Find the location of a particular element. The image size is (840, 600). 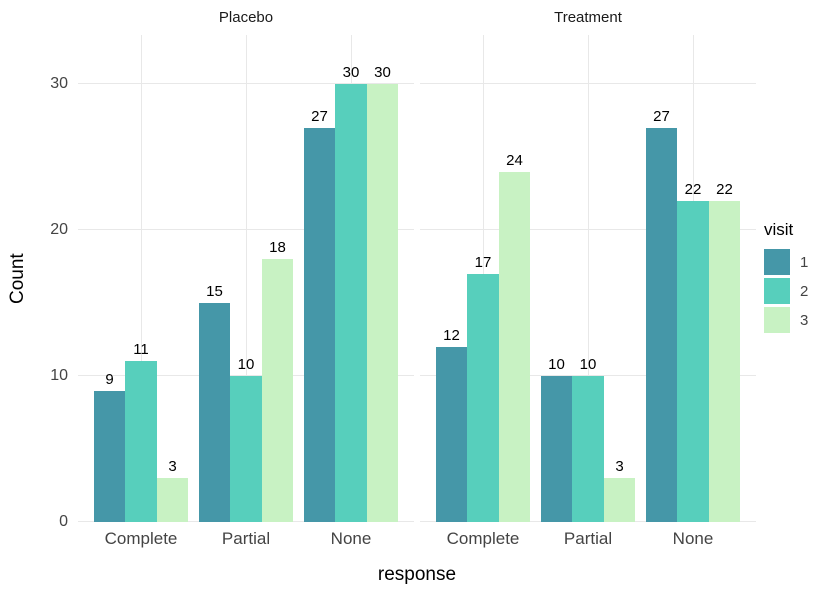

y-tick-label: 0 is located at coordinates (63, 521).